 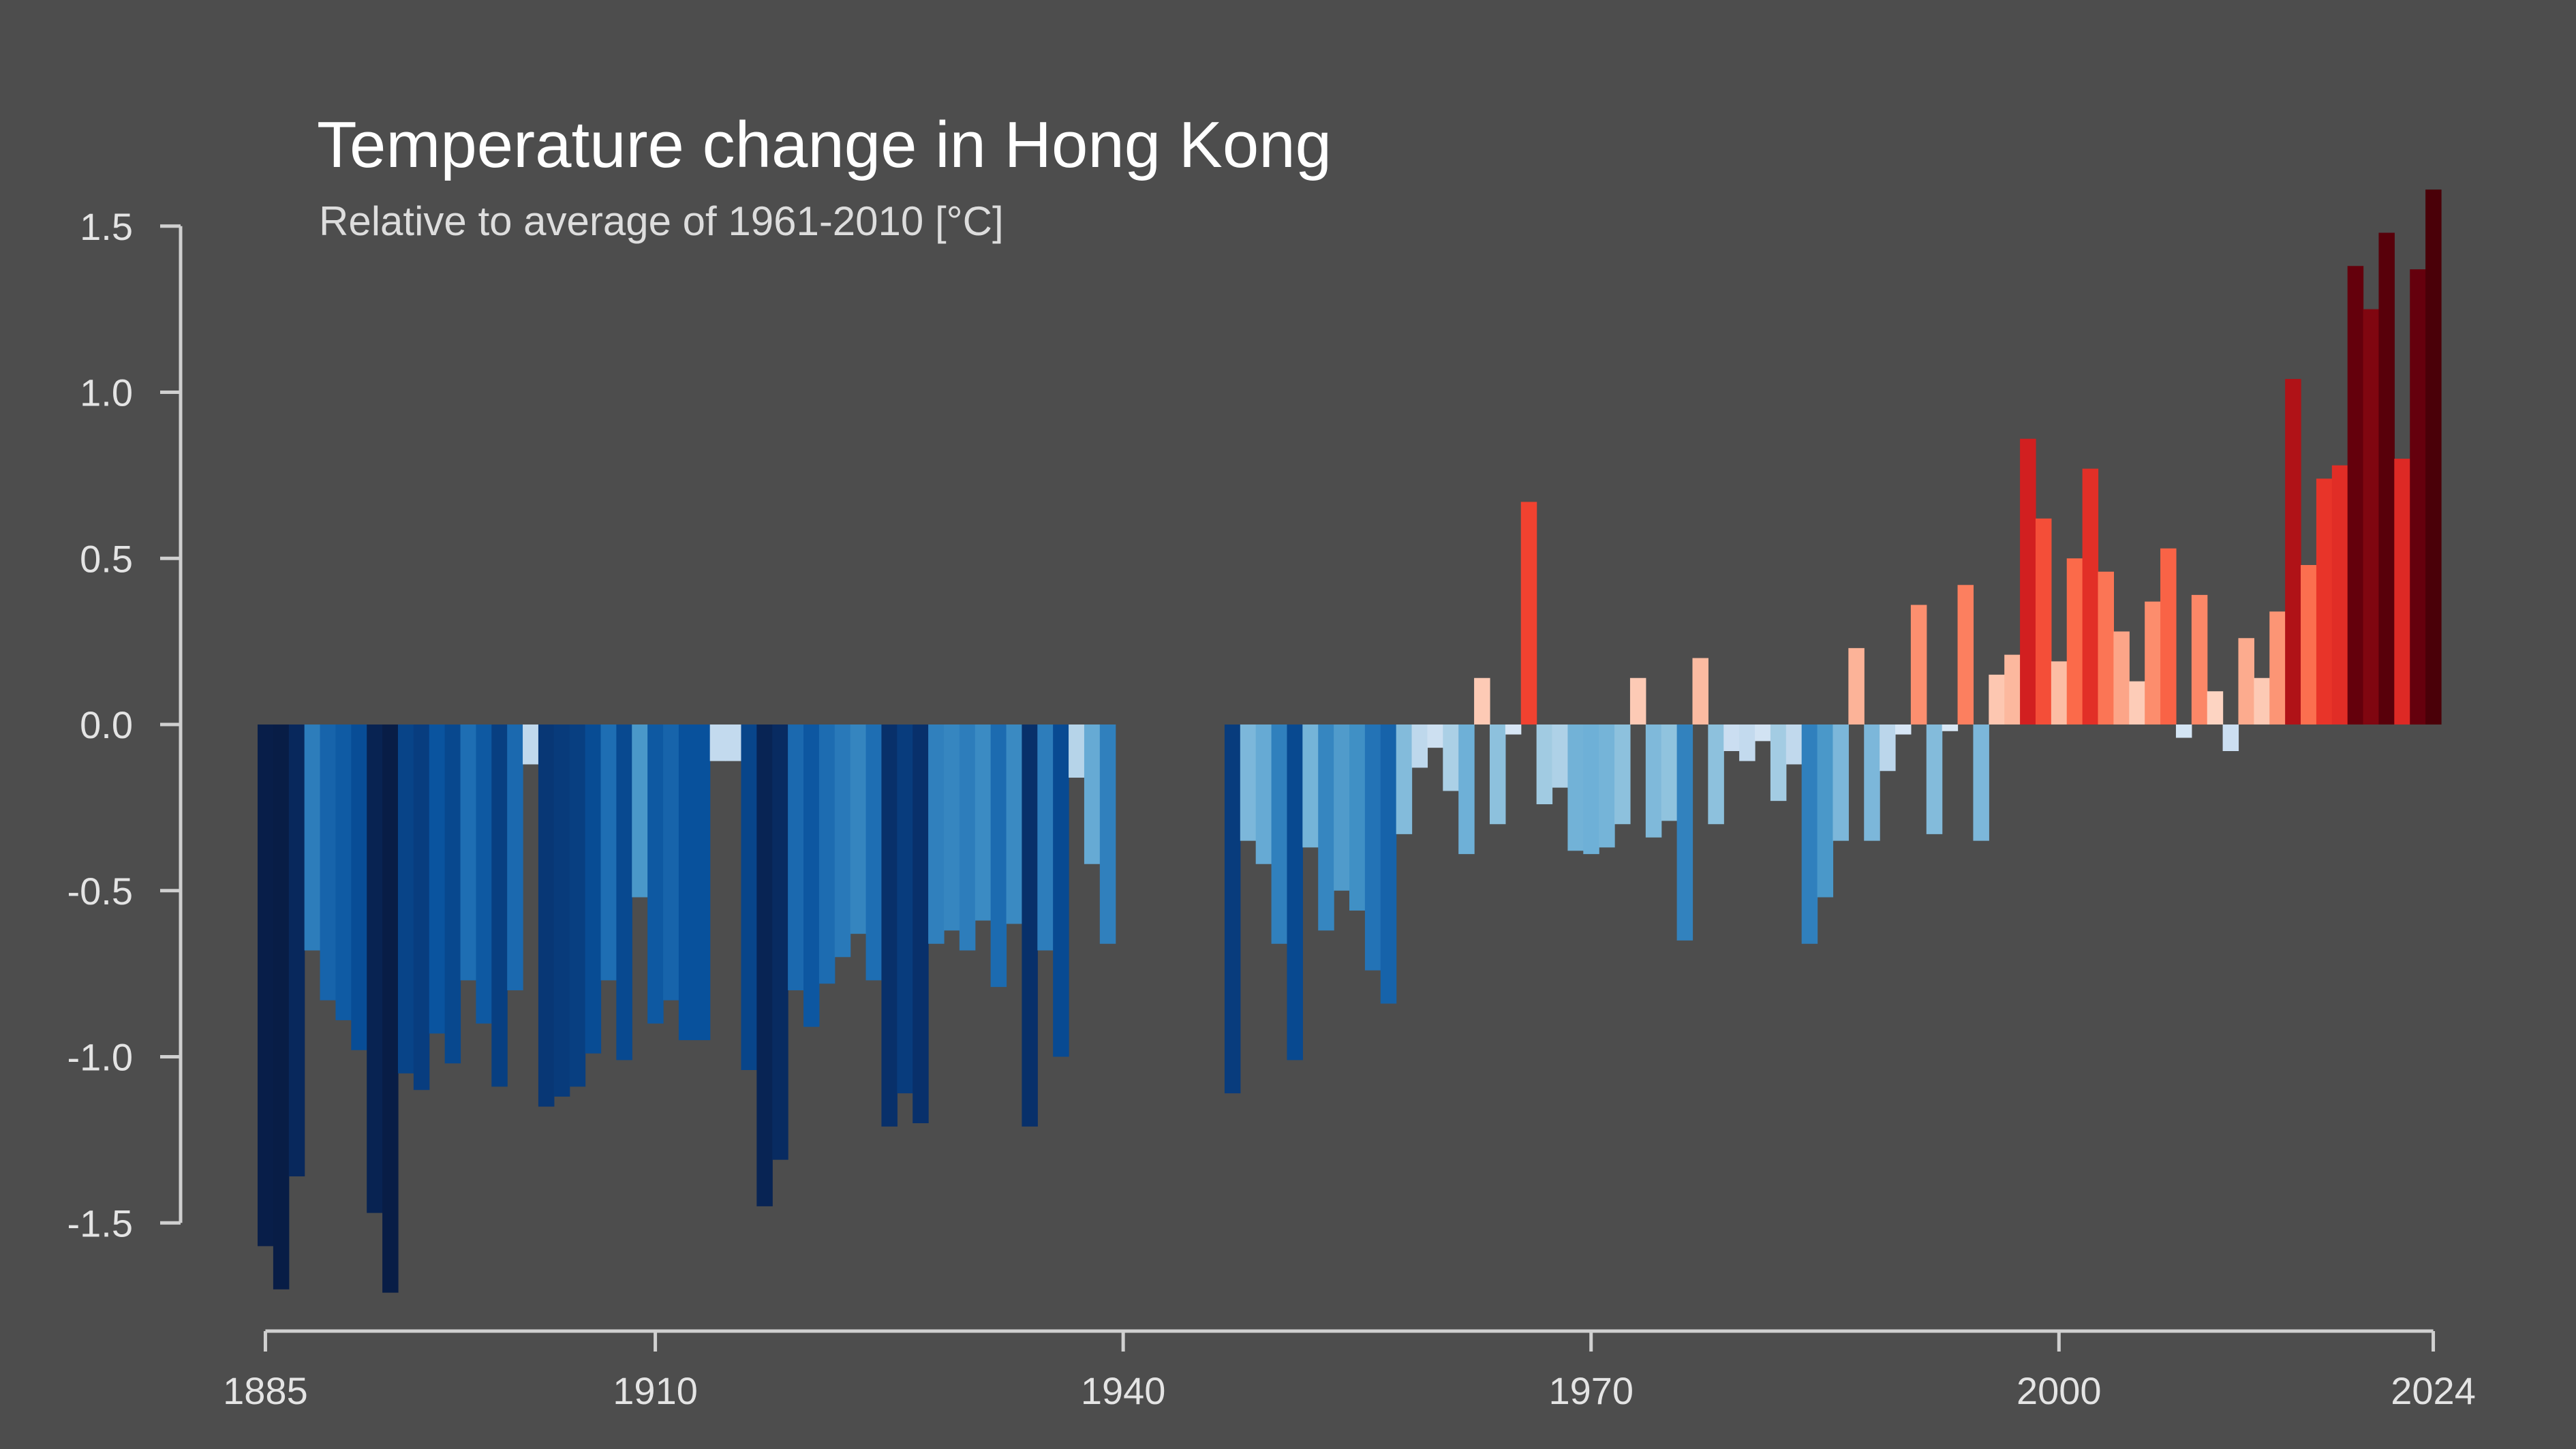 I want to click on bar-1973, so click(x=1638, y=700).